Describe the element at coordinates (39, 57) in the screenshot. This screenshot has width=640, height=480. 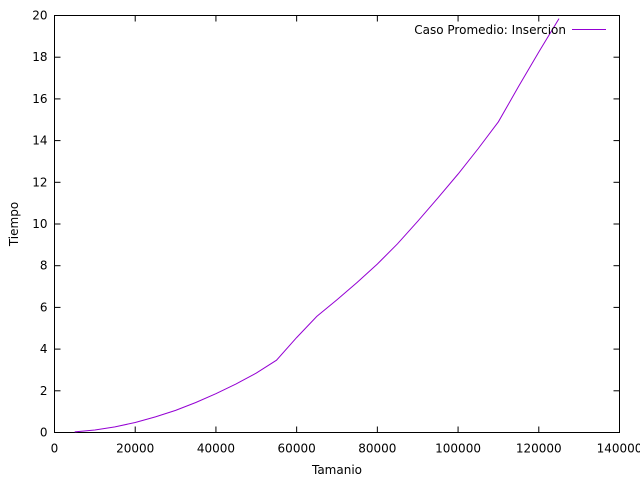
I see `y-tick-label: 18` at that location.